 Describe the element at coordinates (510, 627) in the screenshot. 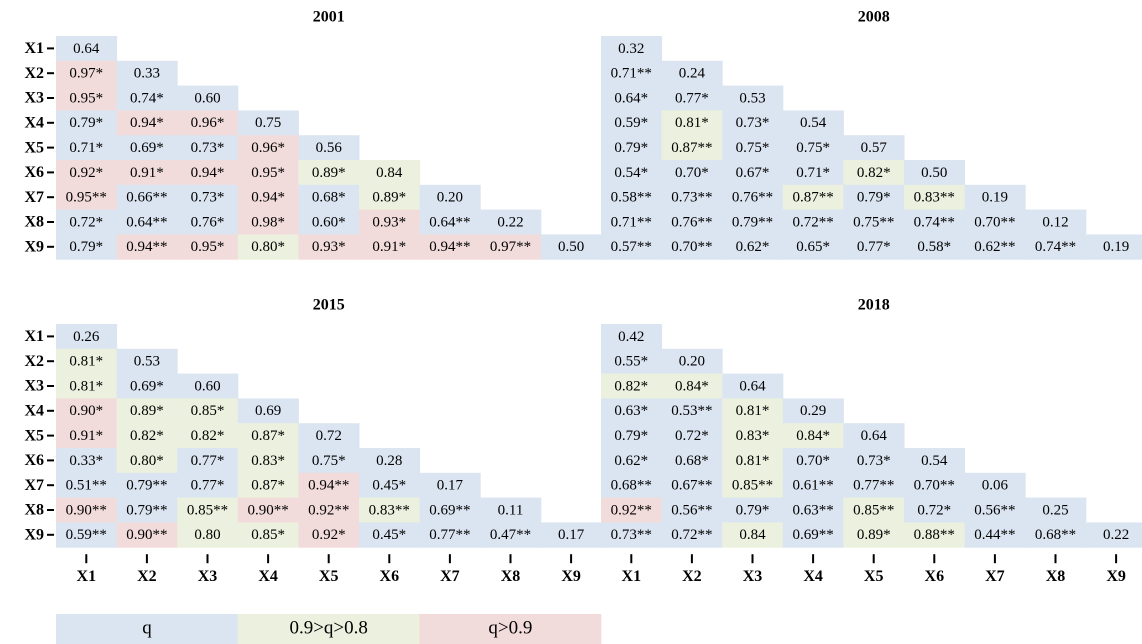

I see `legend-label: q>0.9` at that location.